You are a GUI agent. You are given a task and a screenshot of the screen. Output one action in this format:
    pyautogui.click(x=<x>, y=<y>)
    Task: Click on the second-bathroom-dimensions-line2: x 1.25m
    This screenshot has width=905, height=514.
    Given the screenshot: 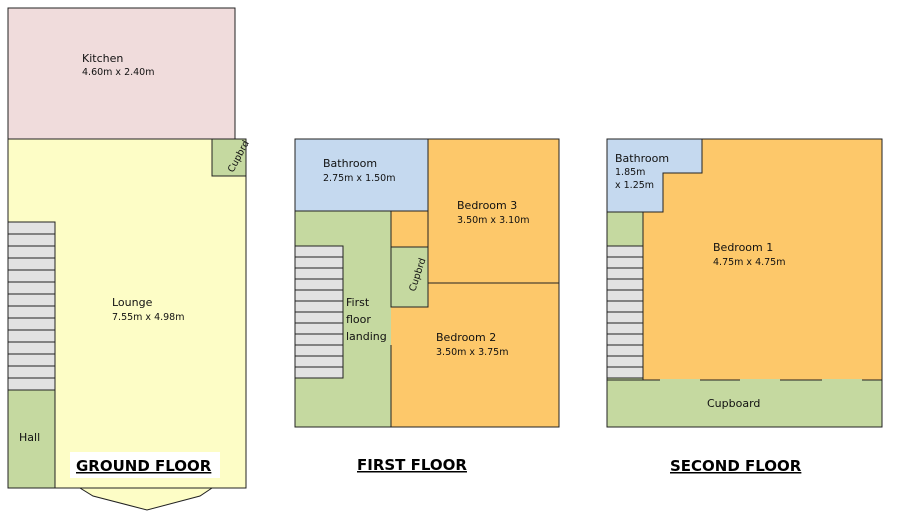 What is the action you would take?
    pyautogui.click(x=634, y=185)
    